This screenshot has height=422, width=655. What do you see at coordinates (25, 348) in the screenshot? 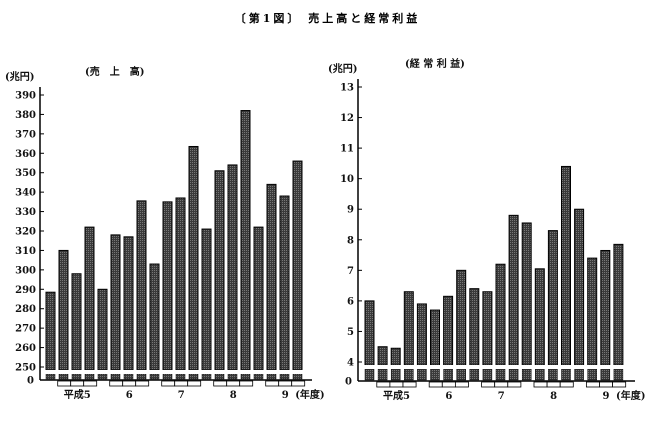
I see `y-tick-label: 260` at bounding box center [25, 348].